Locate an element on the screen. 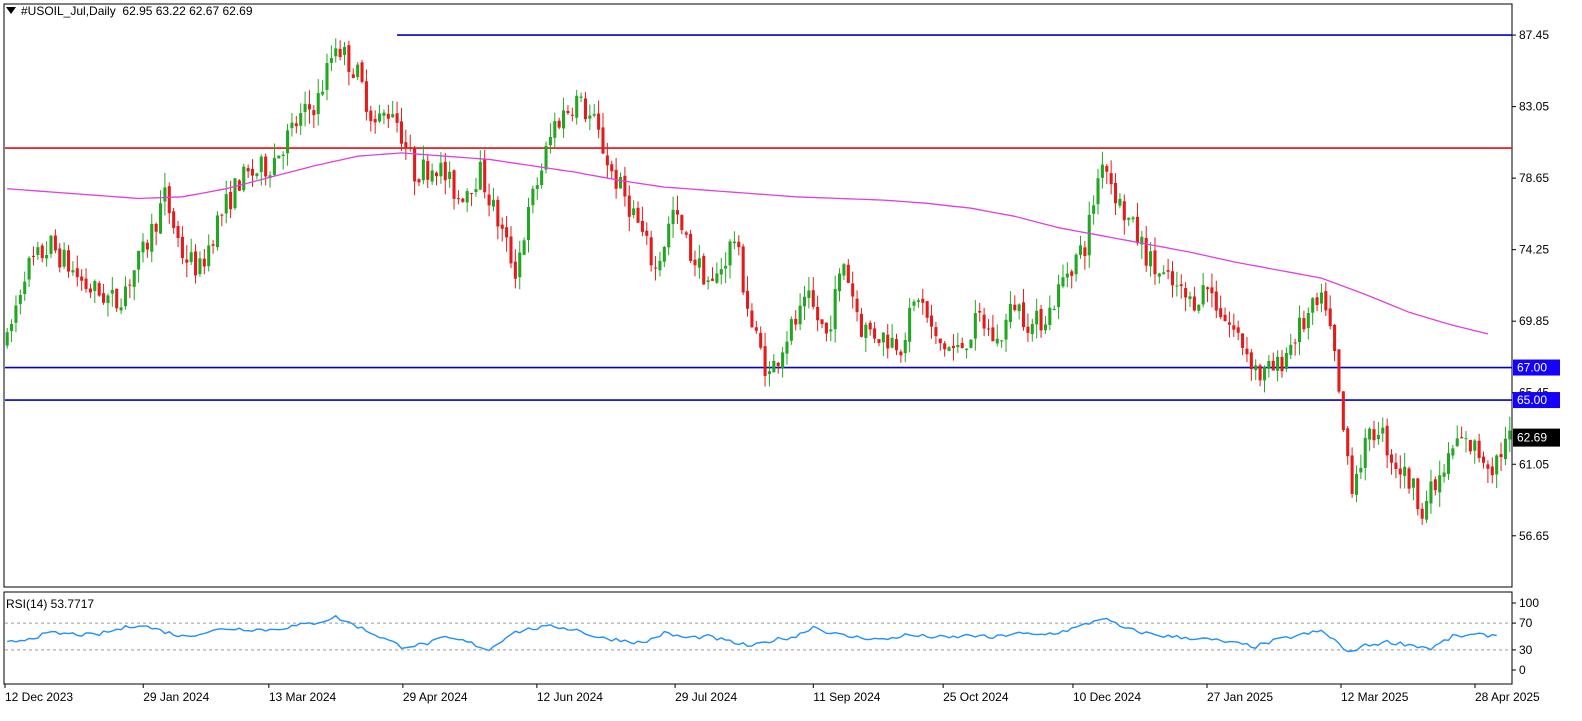 The image size is (1582, 721). rsi-tick-label: 30 is located at coordinates (1526, 650).